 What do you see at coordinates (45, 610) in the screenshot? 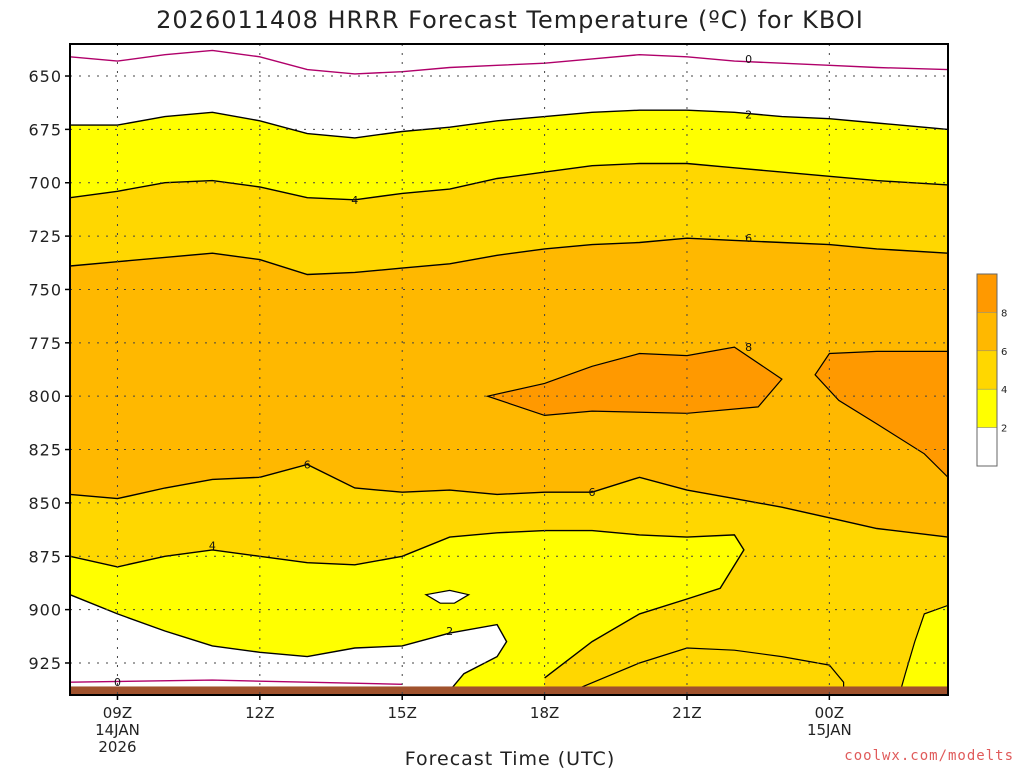
I see `y-tick-label: 900` at bounding box center [45, 610].